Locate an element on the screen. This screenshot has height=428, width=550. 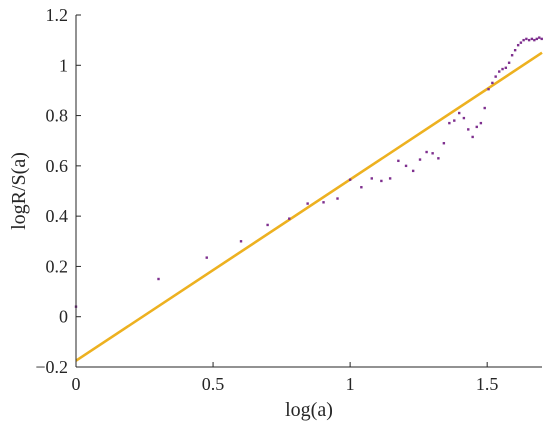
y-tick-label: 1.2 is located at coordinates (57, 15).